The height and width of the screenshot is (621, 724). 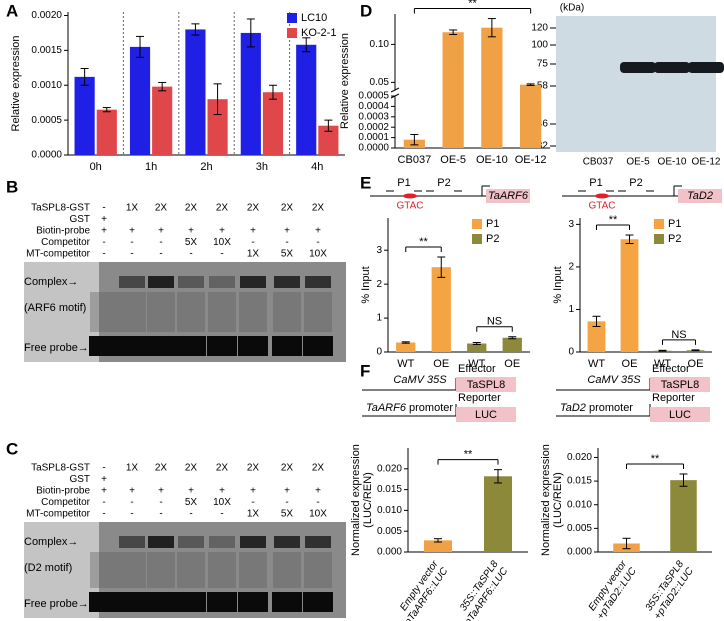 What do you see at coordinates (379, 318) in the screenshot?
I see `y-tick-label: 1` at bounding box center [379, 318].